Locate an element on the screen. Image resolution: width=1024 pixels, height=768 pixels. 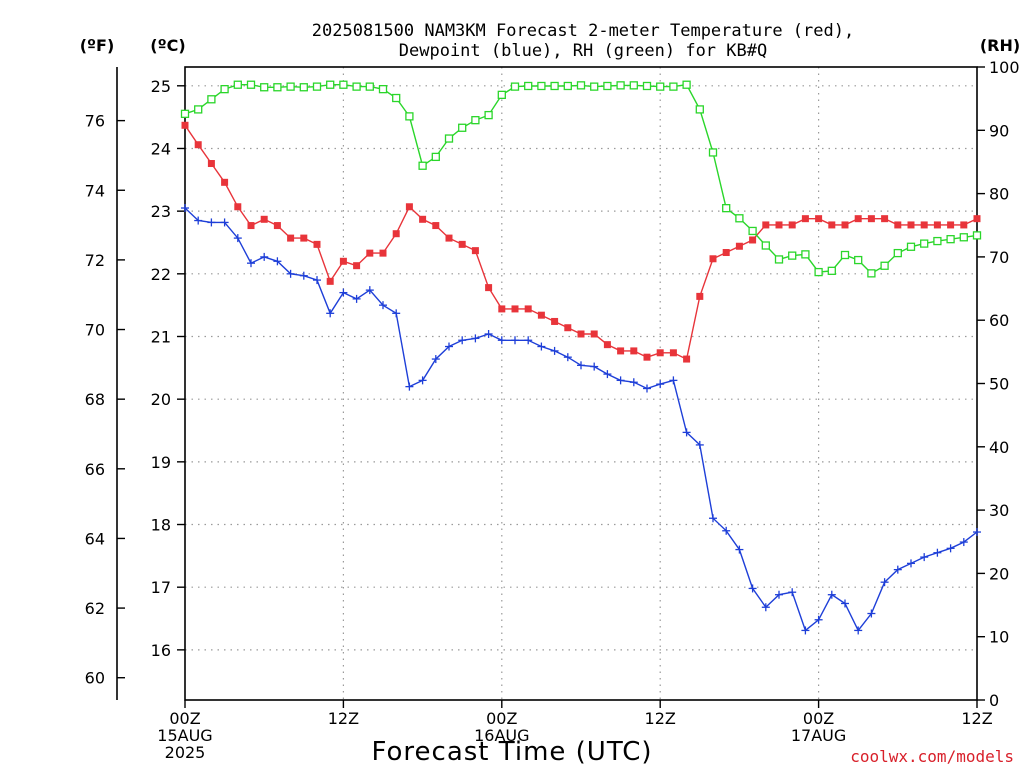
celsius-tick-label: 16 is located at coordinates (161, 650).